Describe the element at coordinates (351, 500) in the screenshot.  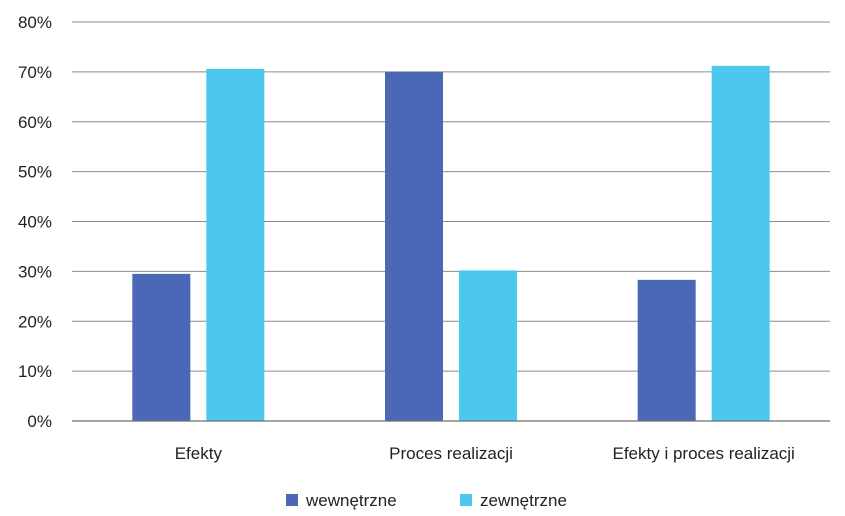
I see `legend-label: wewnętrzne` at that location.